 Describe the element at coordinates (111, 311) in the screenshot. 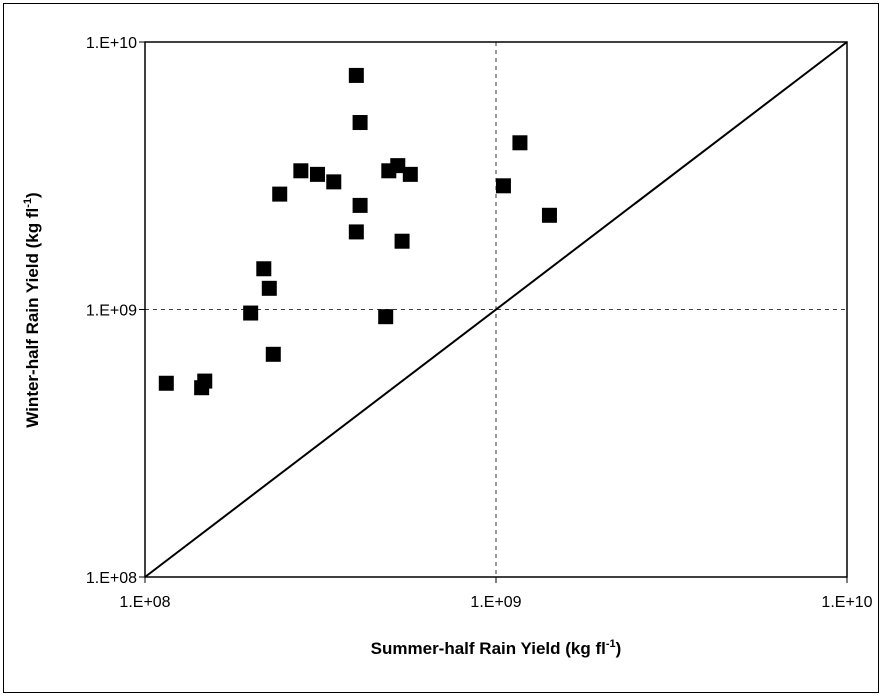

I see `y-tick-label: 1.E+09` at that location.